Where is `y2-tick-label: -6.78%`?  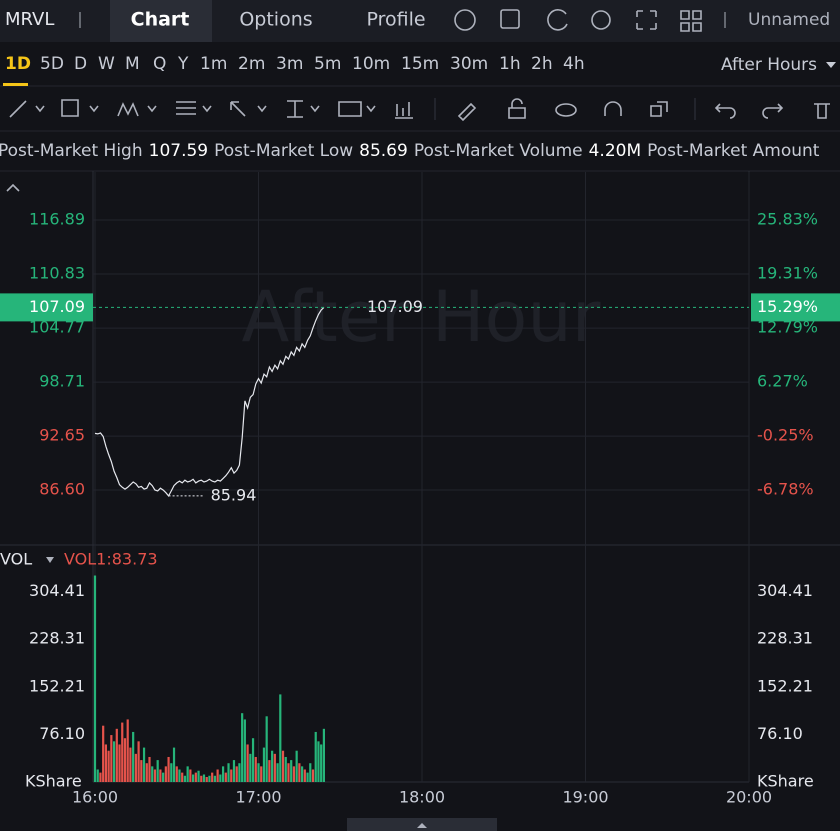
y2-tick-label: -6.78% is located at coordinates (785, 489).